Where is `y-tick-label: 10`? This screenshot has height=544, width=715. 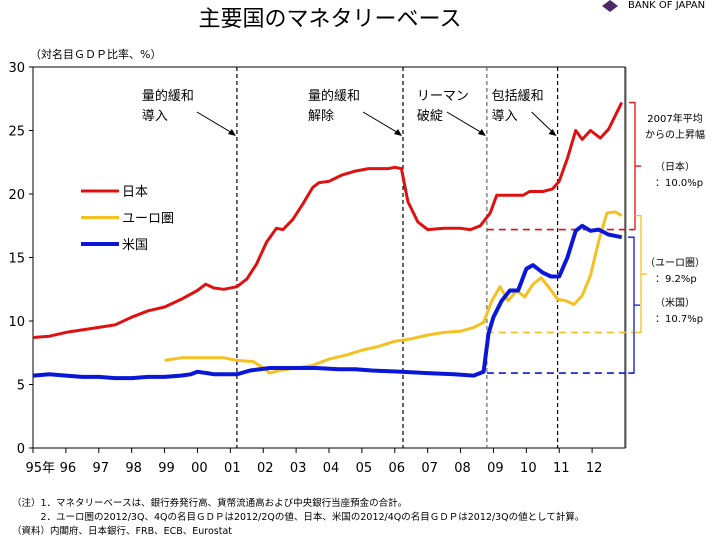 y-tick-label: 10 is located at coordinates (16, 322).